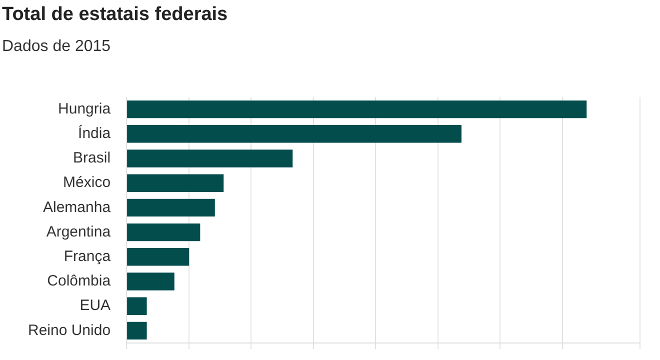 Image resolution: width=660 pixels, height=360 pixels. Describe the element at coordinates (77, 207) in the screenshot. I see `y-tick-label: Alemanha` at that location.